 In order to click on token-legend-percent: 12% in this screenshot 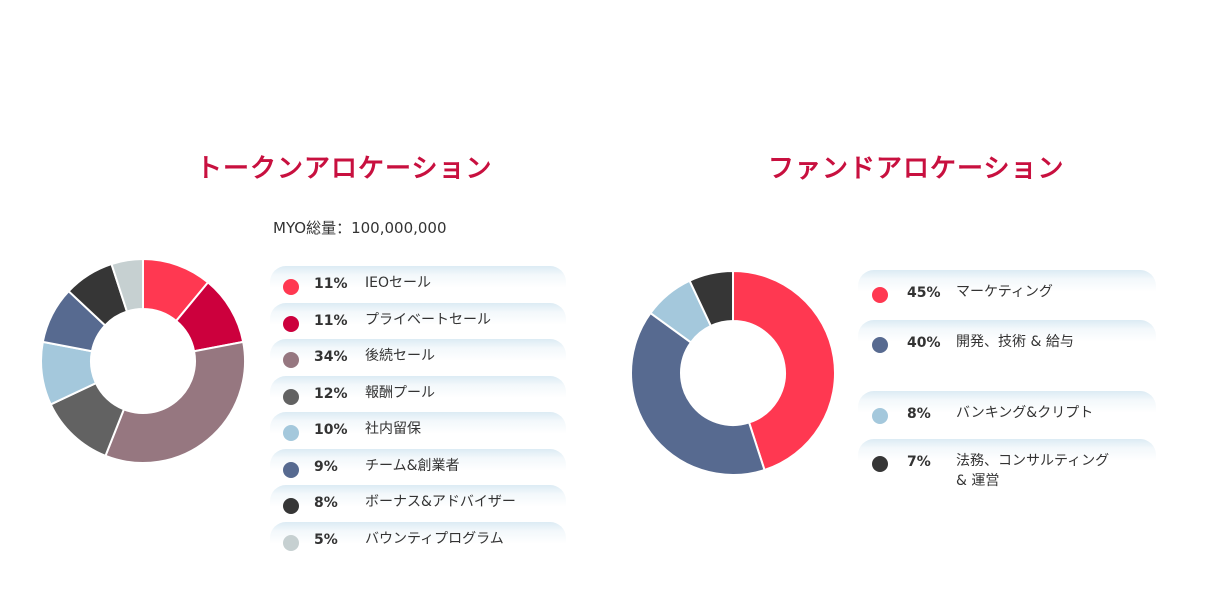, I will do `click(331, 394)`.